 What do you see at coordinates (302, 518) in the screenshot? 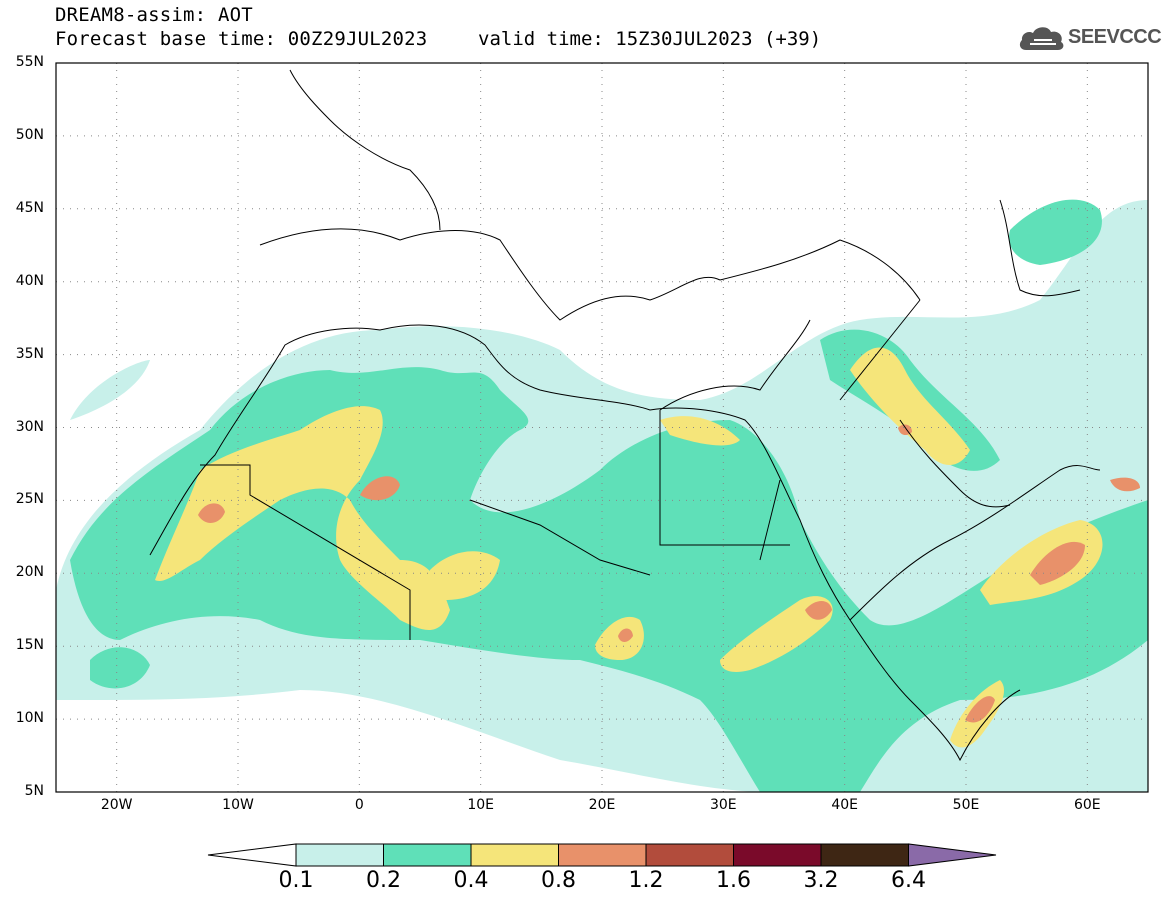
I see `aot-band-0.4-sahara` at bounding box center [302, 518].